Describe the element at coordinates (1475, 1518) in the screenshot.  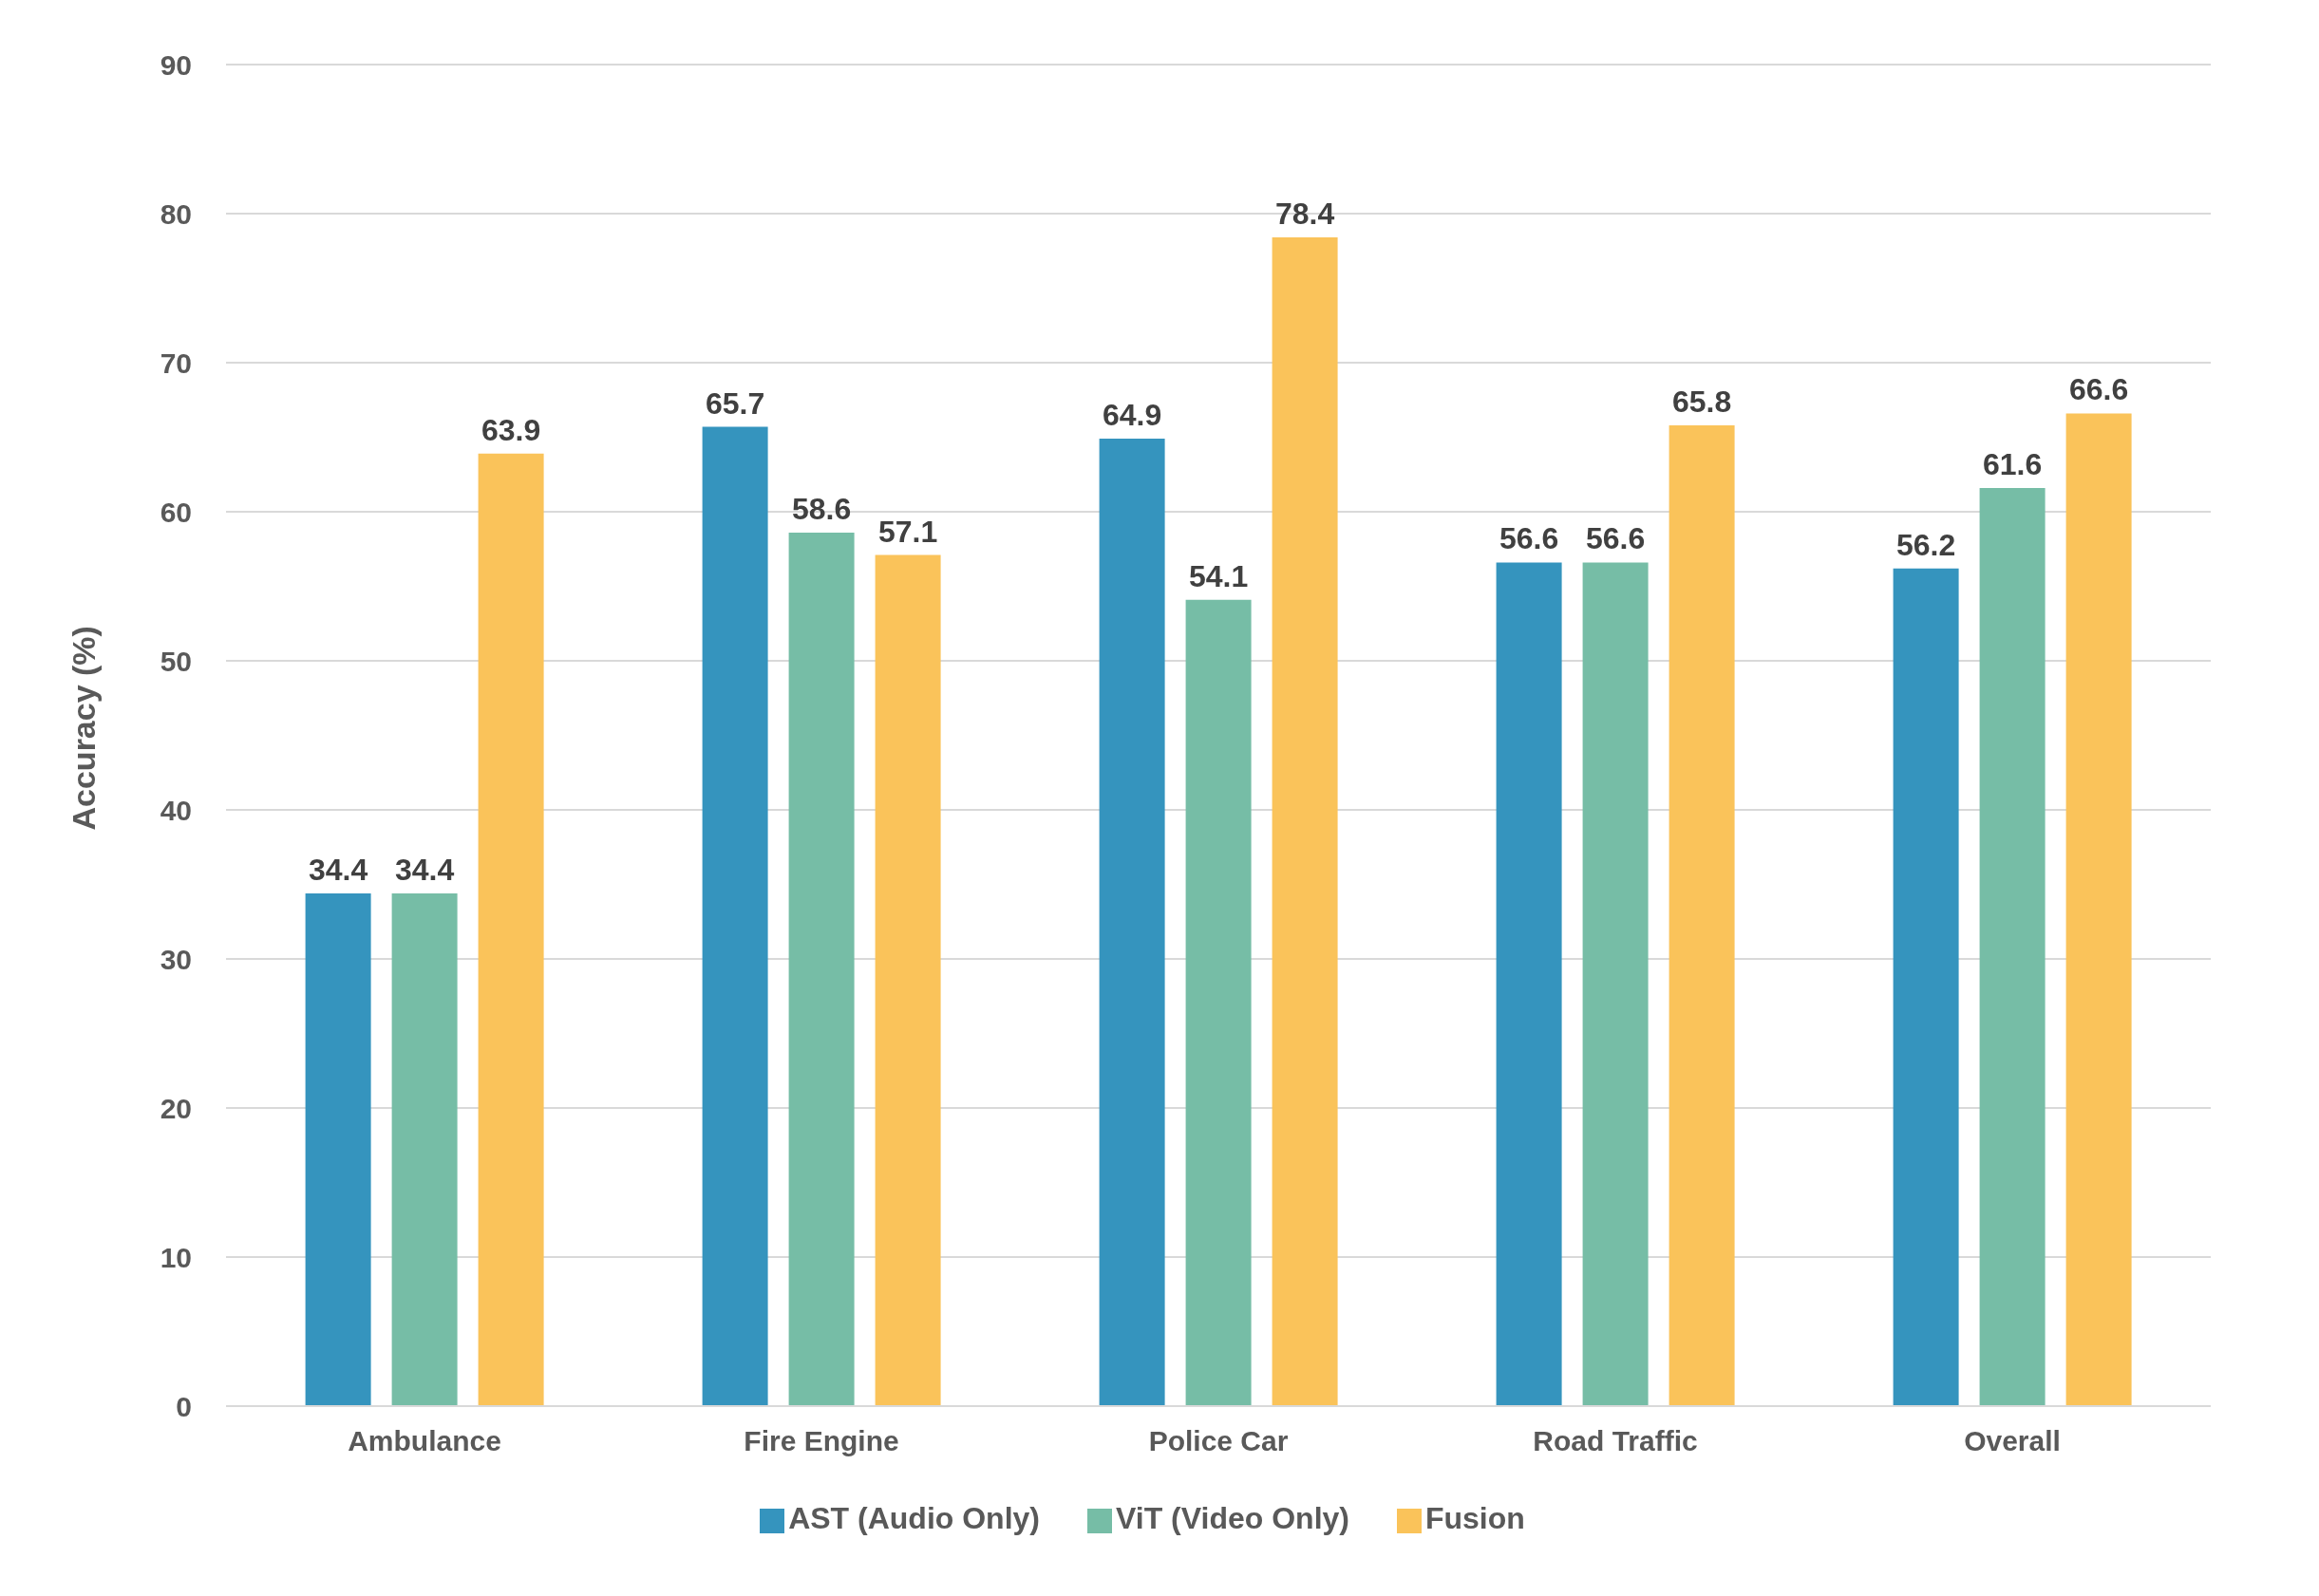
I see `legend-label: Fusion` at that location.